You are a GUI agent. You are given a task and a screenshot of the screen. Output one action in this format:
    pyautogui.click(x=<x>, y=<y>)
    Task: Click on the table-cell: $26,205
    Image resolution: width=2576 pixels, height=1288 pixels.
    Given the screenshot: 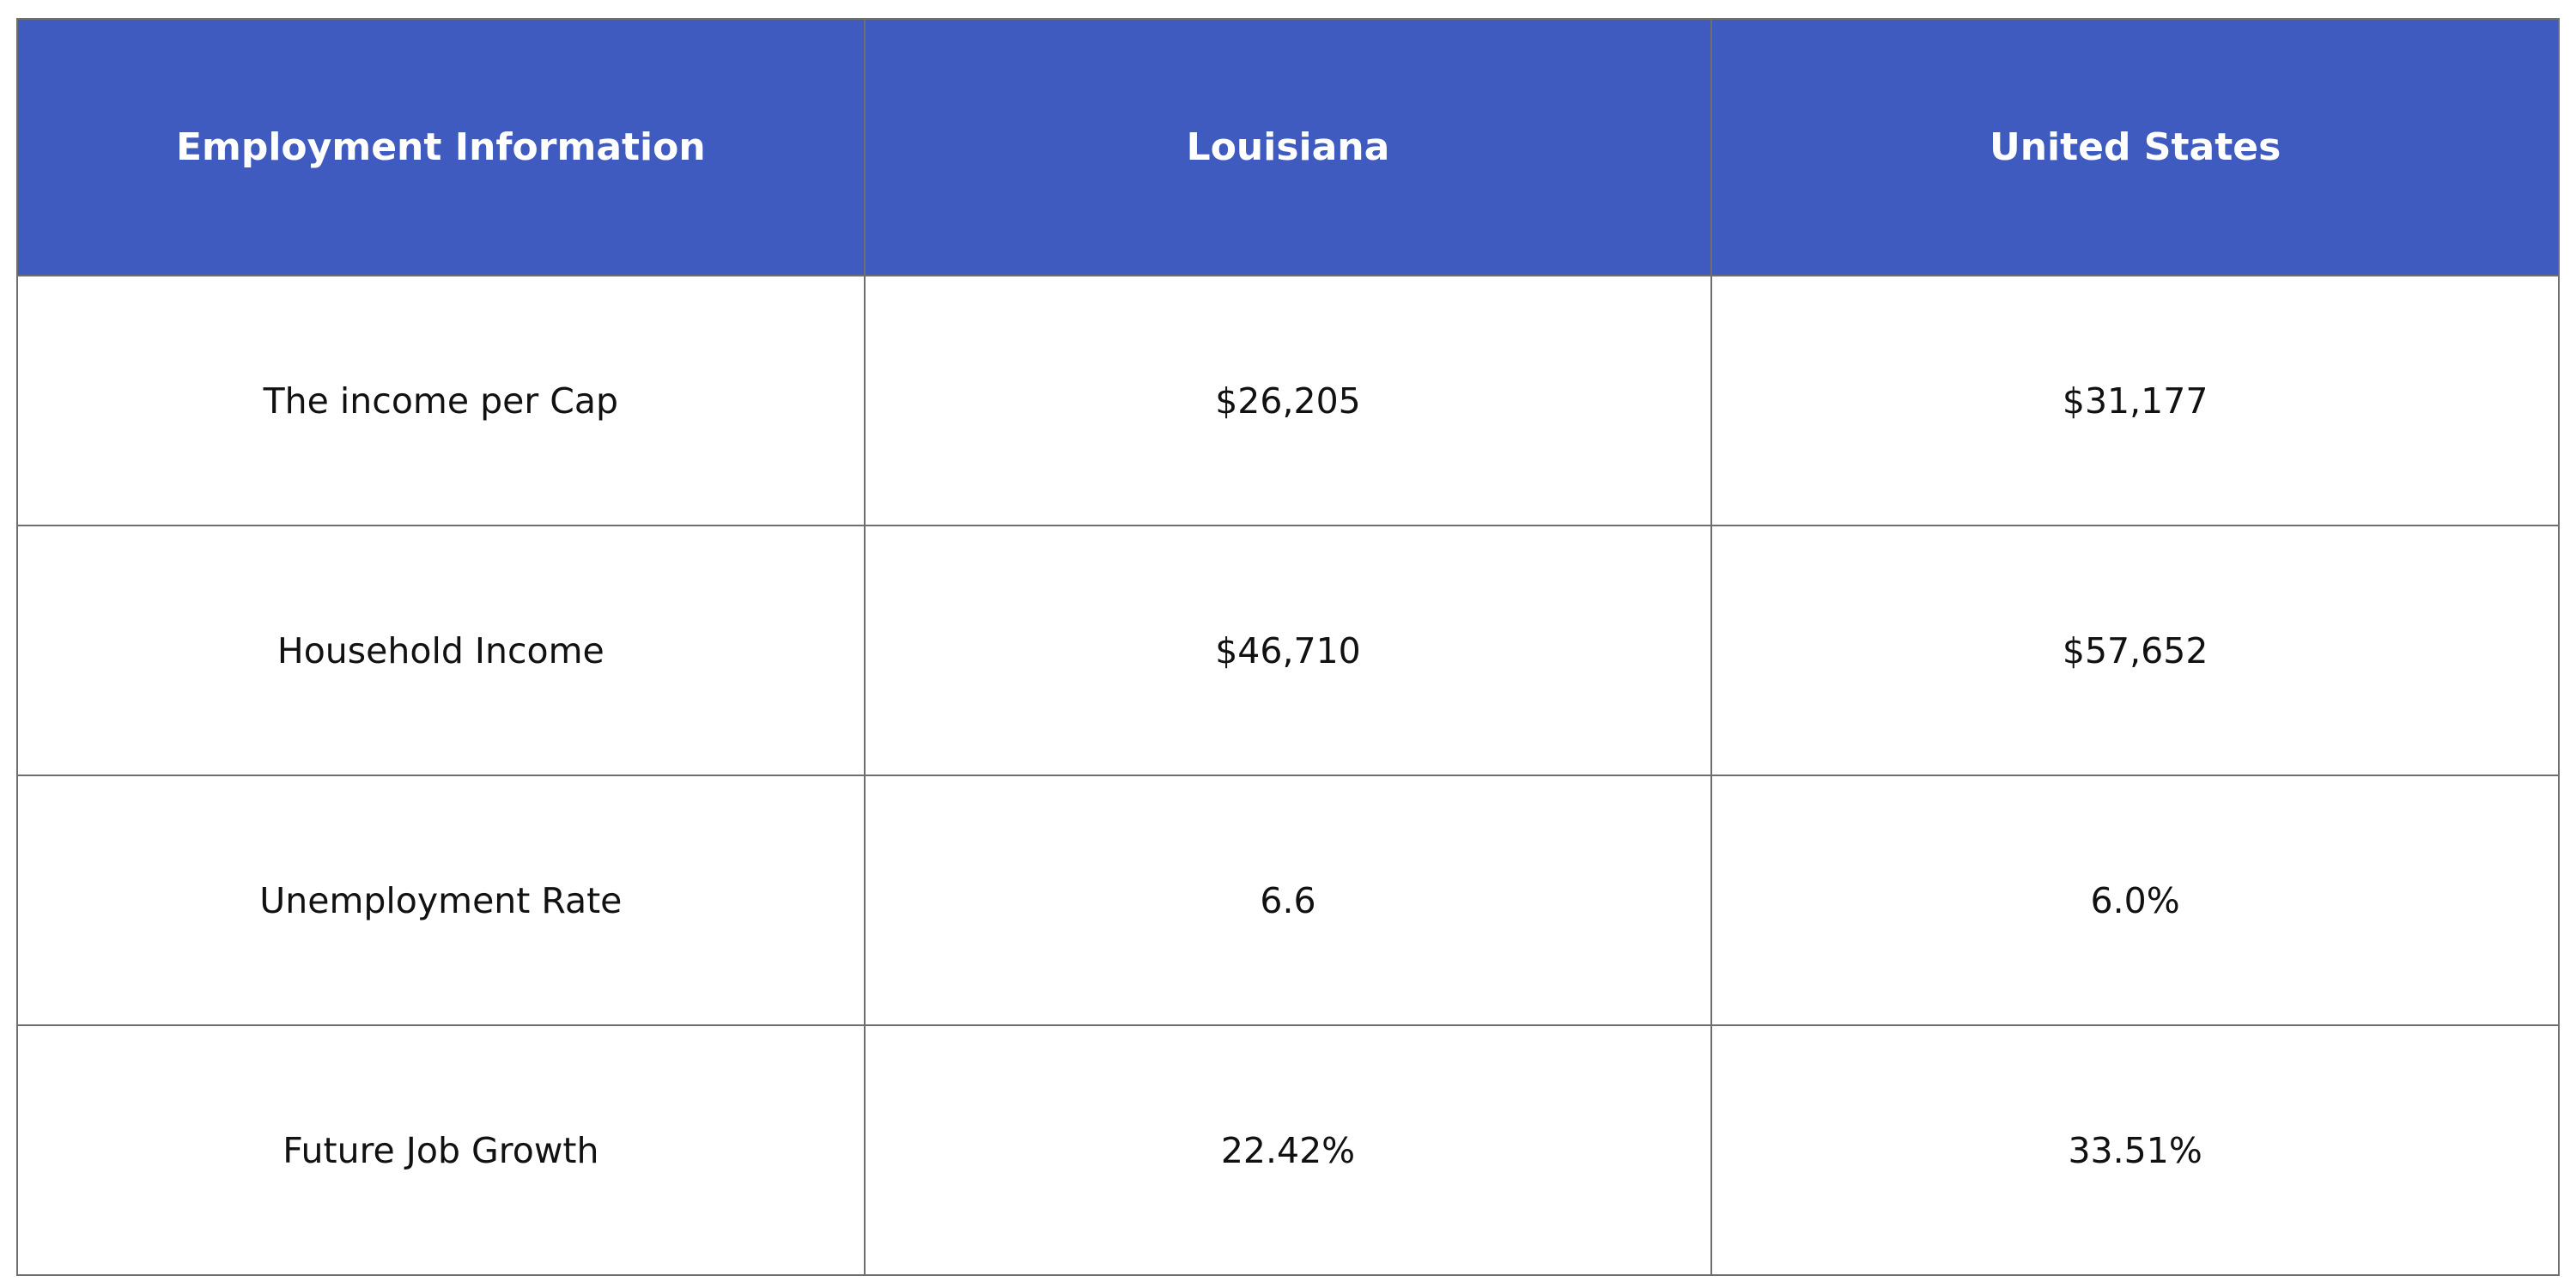 What is the action you would take?
    pyautogui.click(x=1288, y=400)
    